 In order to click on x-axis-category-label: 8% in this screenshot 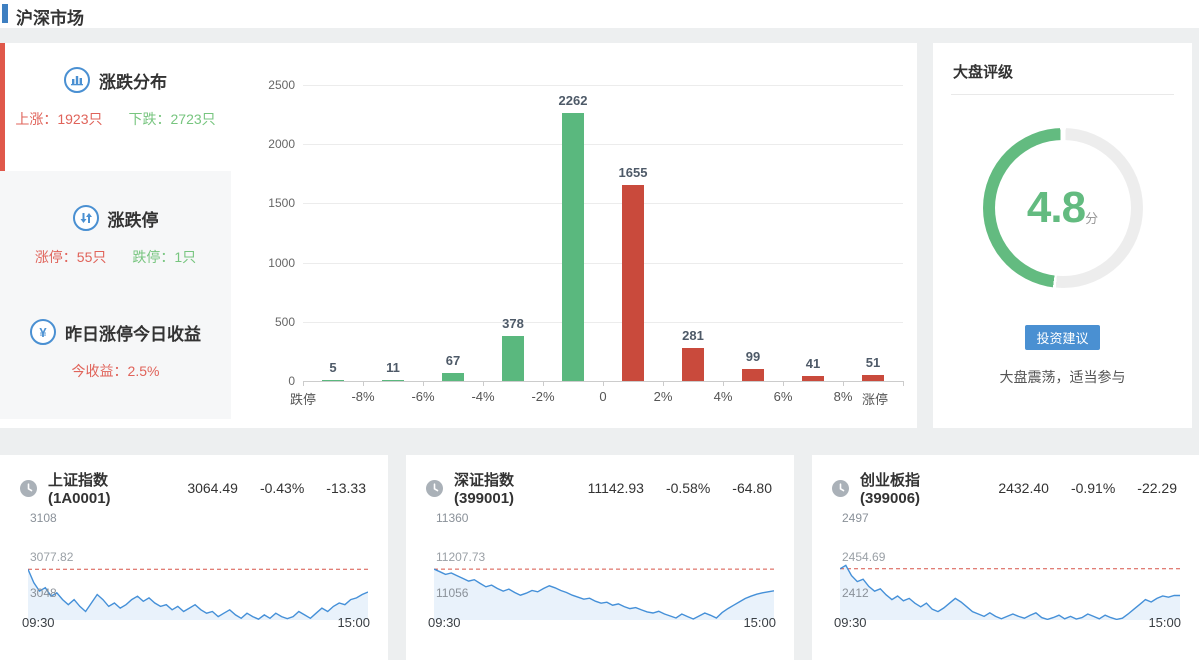, I will do `click(843, 396)`.